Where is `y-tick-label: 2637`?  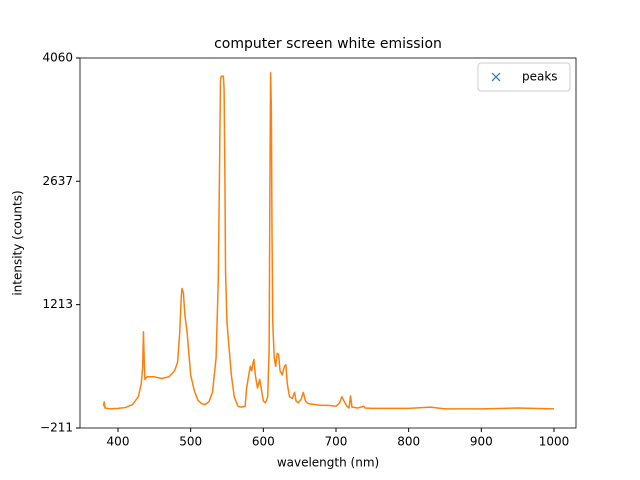
y-tick-label: 2637 is located at coordinates (57, 181).